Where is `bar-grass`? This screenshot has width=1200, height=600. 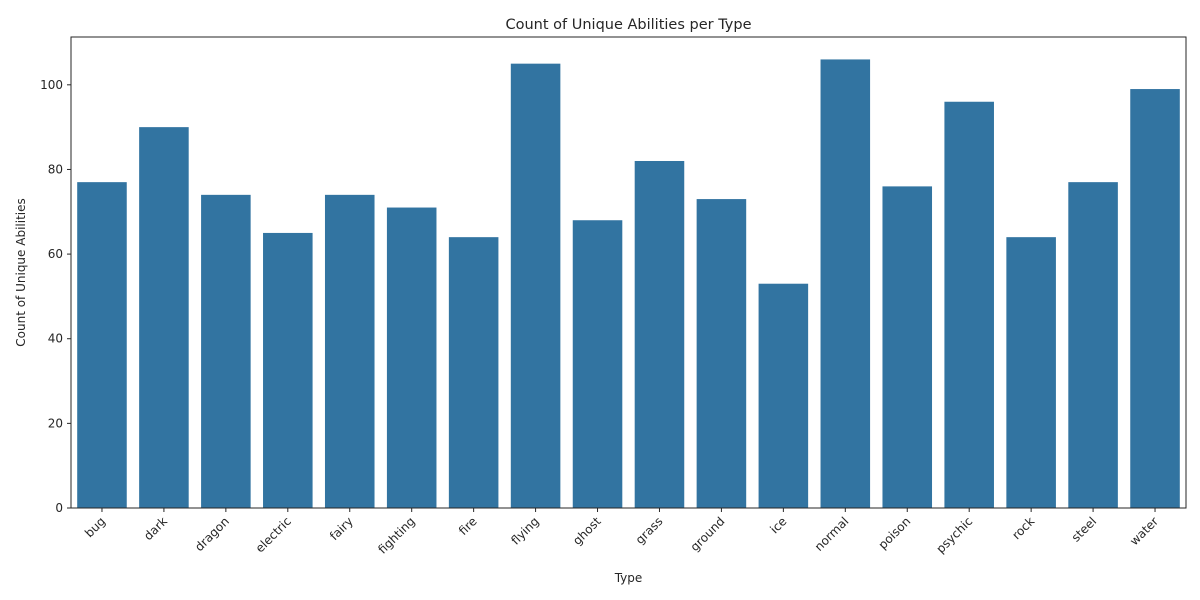
bar-grass is located at coordinates (659, 334).